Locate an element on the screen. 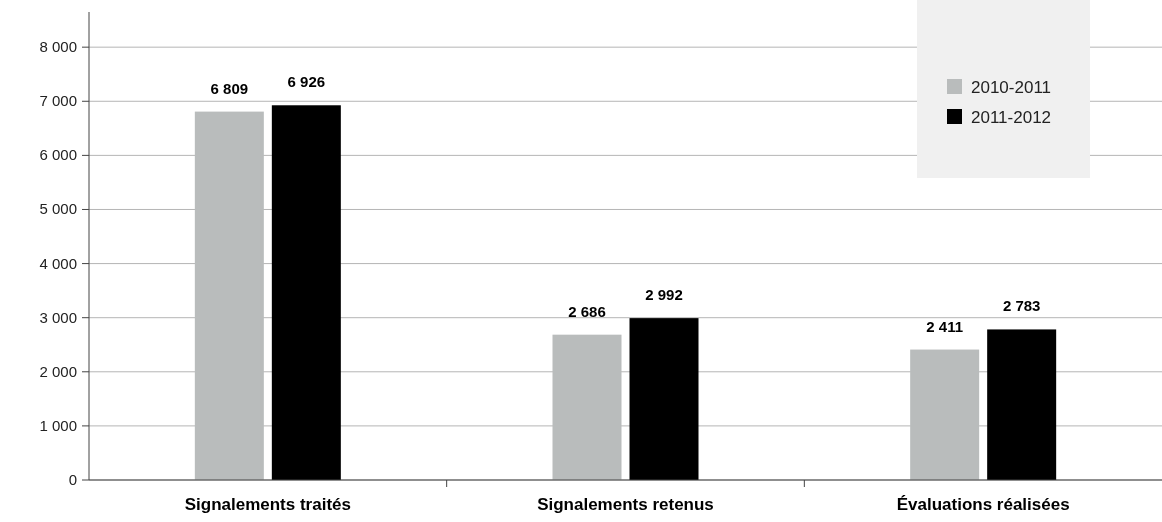 This screenshot has width=1162, height=522. y-tick-label: 8 000 is located at coordinates (58, 47).